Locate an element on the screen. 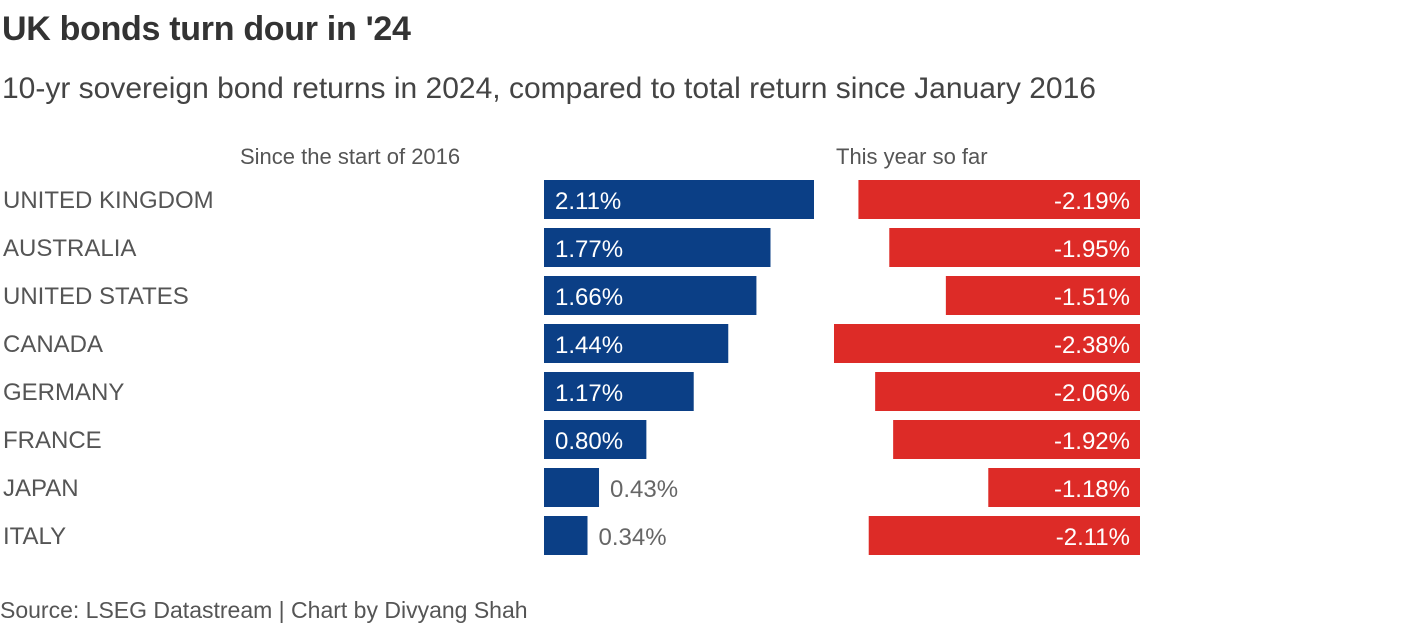 The width and height of the screenshot is (1420, 628). value-label-2024-united-kingdom: -2.19% is located at coordinates (1092, 201).